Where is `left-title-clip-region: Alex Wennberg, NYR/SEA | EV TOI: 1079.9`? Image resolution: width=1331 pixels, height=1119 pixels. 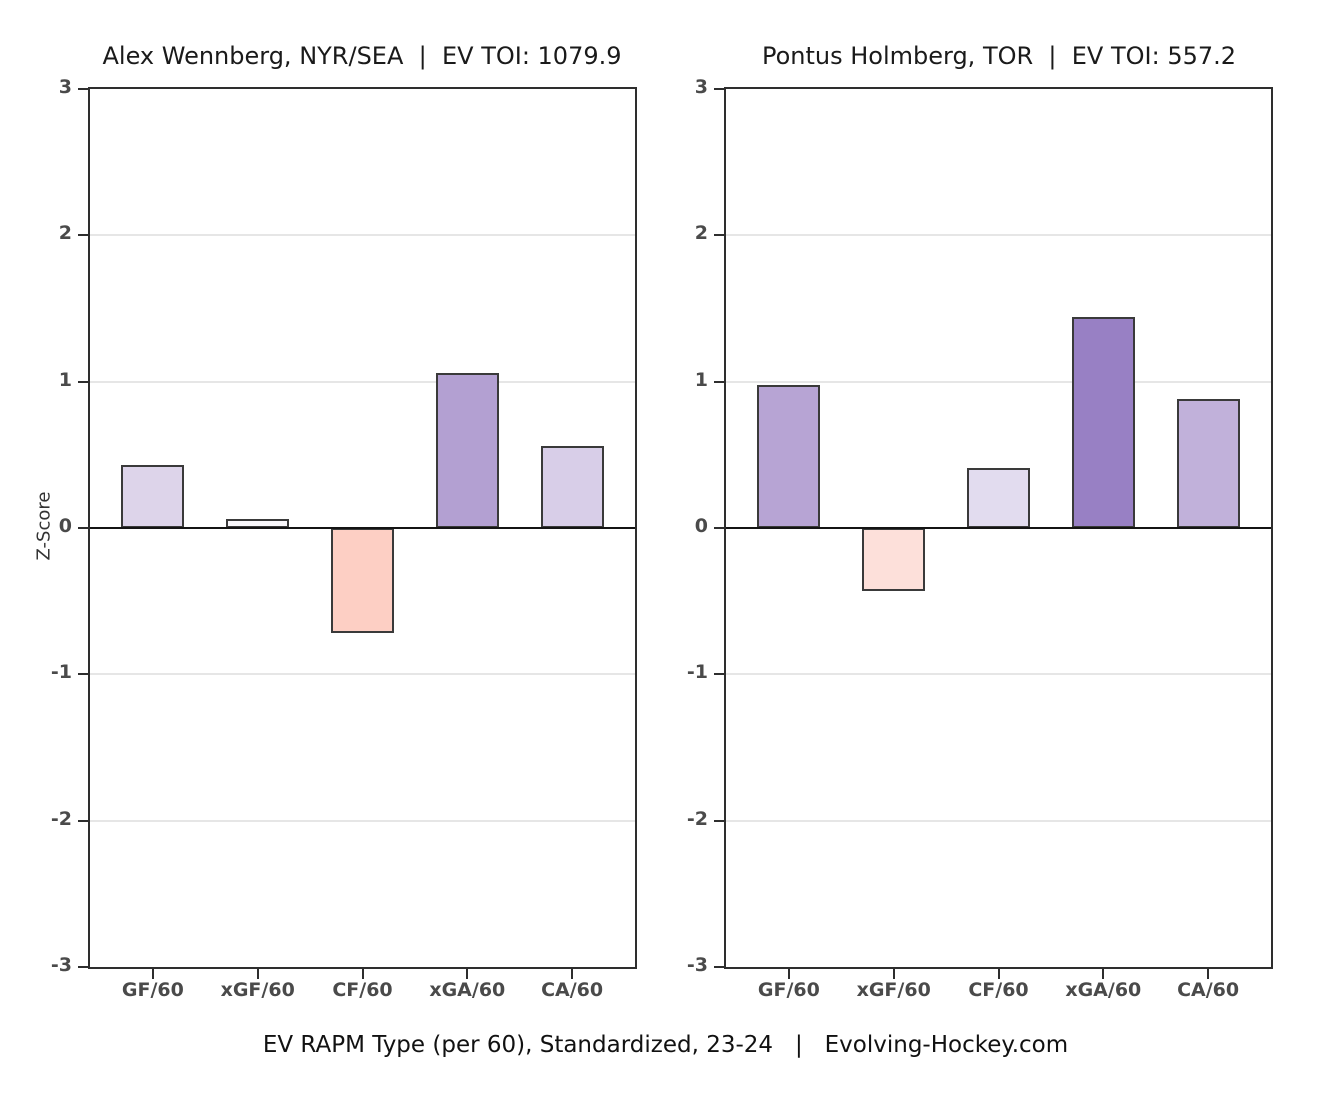 left-title-clip-region: Alex Wennberg, NYR/SEA | EV TOI: 1079.9 is located at coordinates (333, 59).